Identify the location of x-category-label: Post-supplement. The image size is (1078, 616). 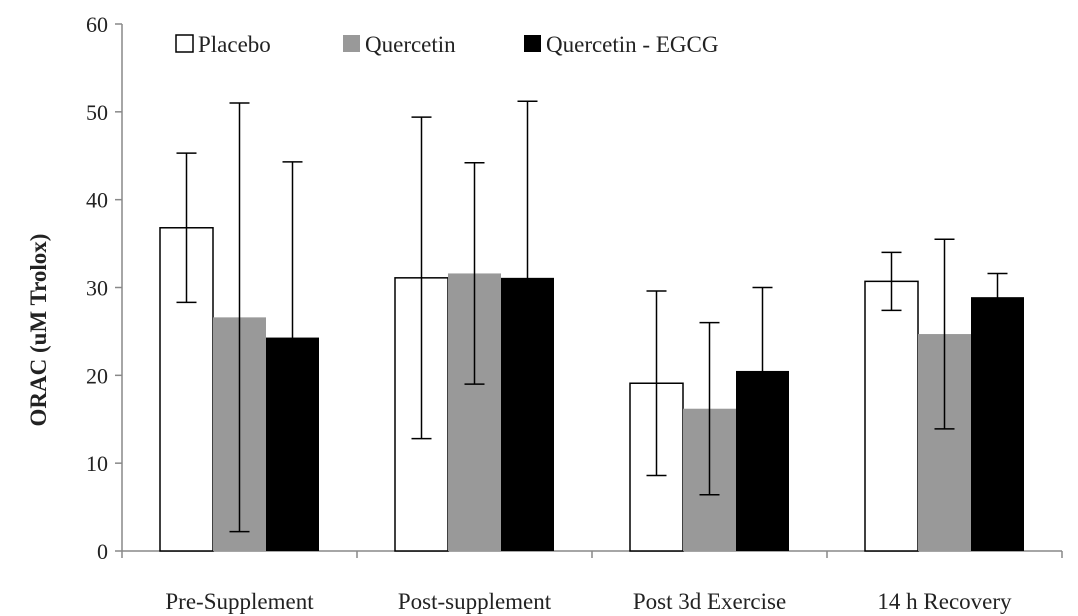
(475, 601).